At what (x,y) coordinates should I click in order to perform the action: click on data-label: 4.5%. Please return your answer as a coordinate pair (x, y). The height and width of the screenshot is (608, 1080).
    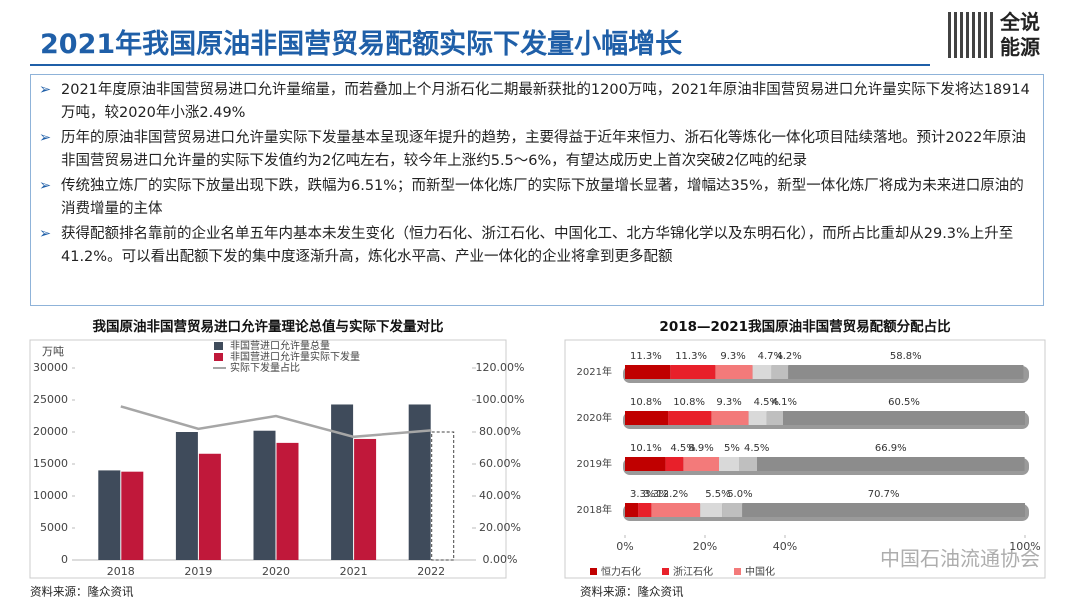
    Looking at the image, I should click on (682, 448).